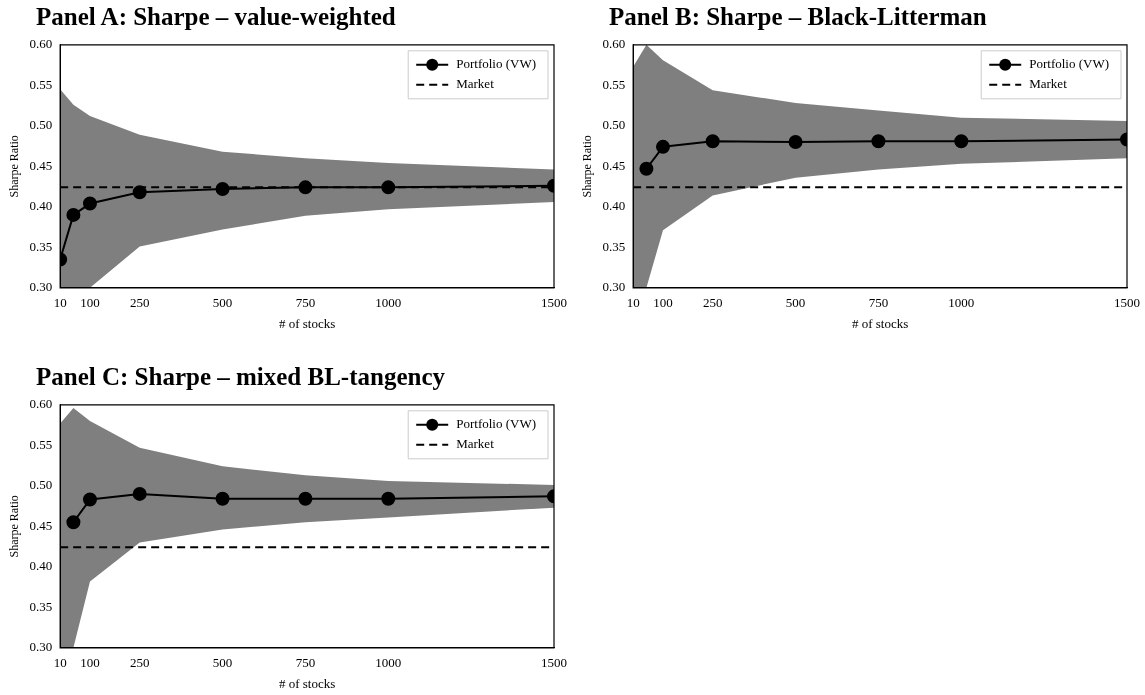 The width and height of the screenshot is (1145, 695). I want to click on chart-title: Panel C: Sharpe – mixed BL-tangency, so click(241, 377).